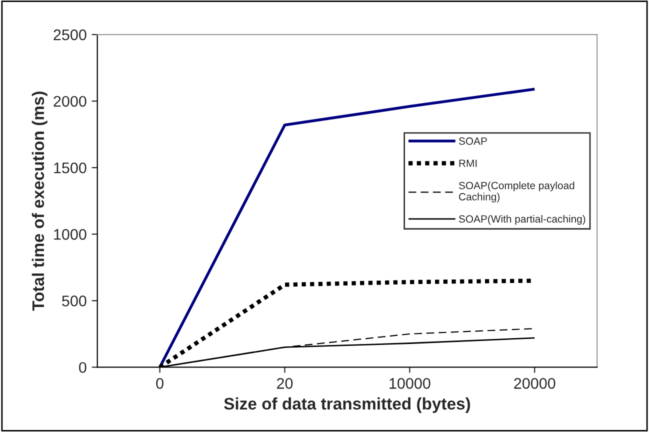 The image size is (649, 432). Describe the element at coordinates (70, 34) in the screenshot. I see `y-tick-label: 2500` at that location.